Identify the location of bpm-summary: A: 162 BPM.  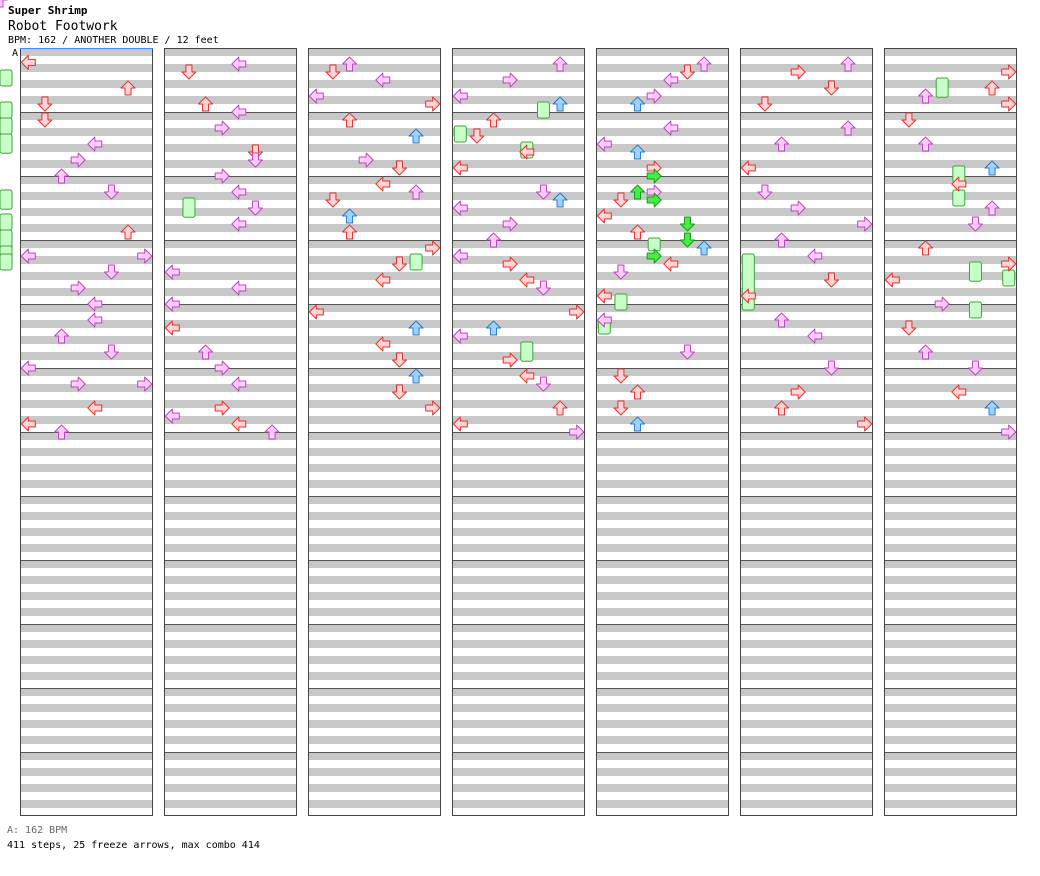
(37, 830).